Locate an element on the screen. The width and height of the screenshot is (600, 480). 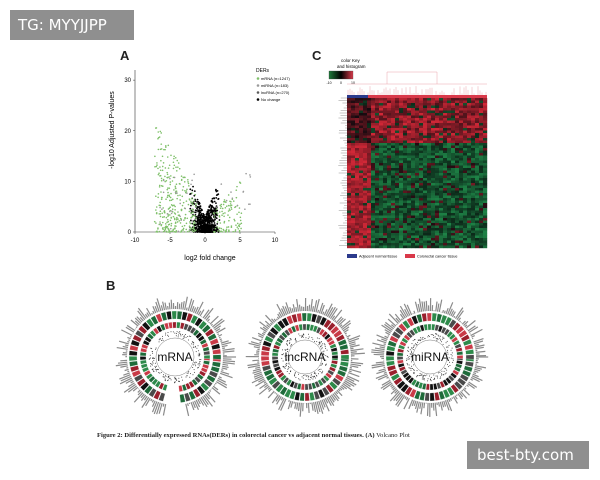
caption-normal: Volcano Plot is located at coordinates (393, 435).